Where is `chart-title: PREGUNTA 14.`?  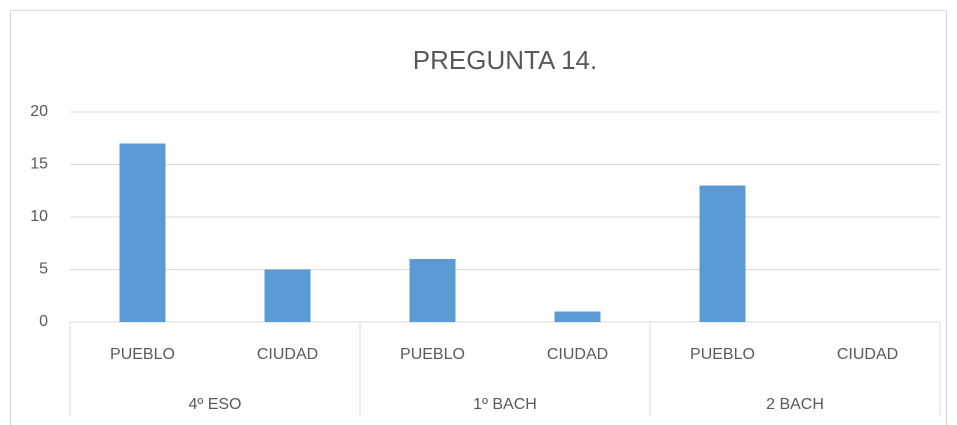 chart-title: PREGUNTA 14. is located at coordinates (505, 60).